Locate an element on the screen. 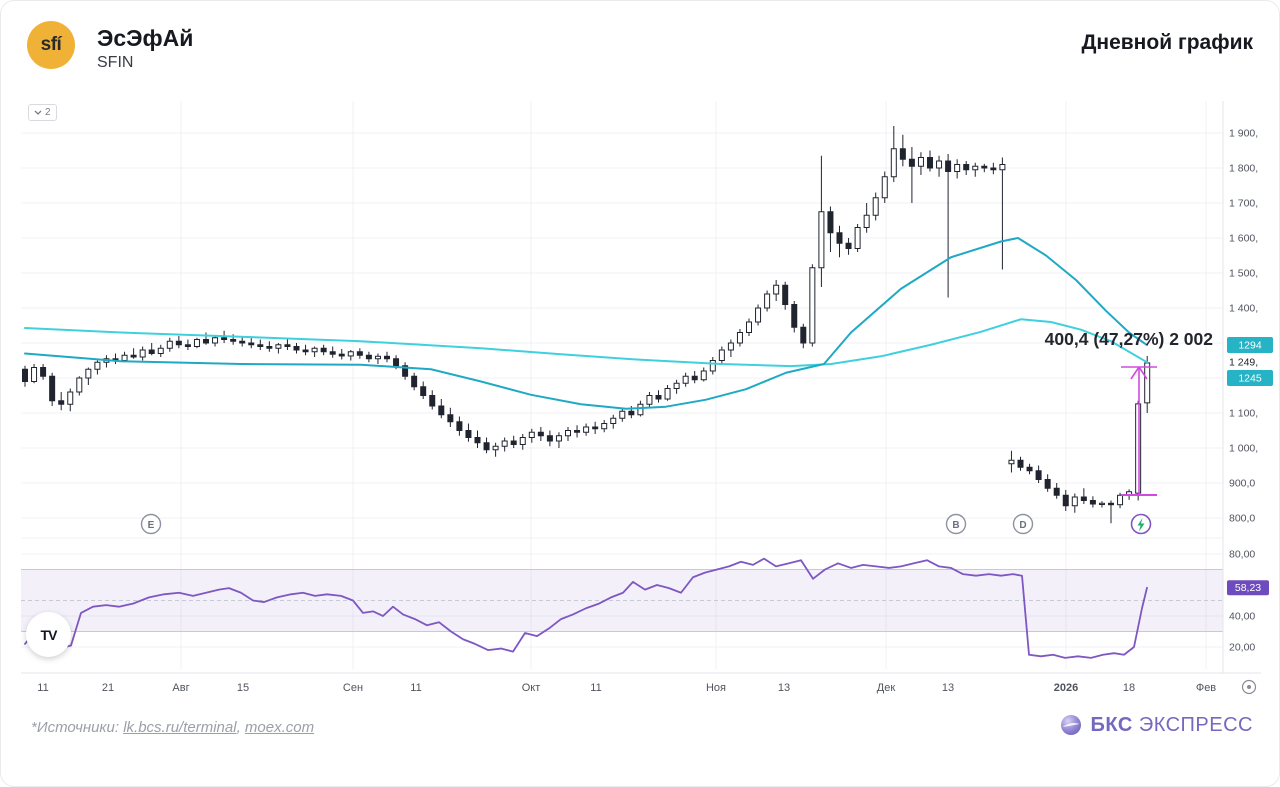  lightning-icon is located at coordinates (1141, 525).